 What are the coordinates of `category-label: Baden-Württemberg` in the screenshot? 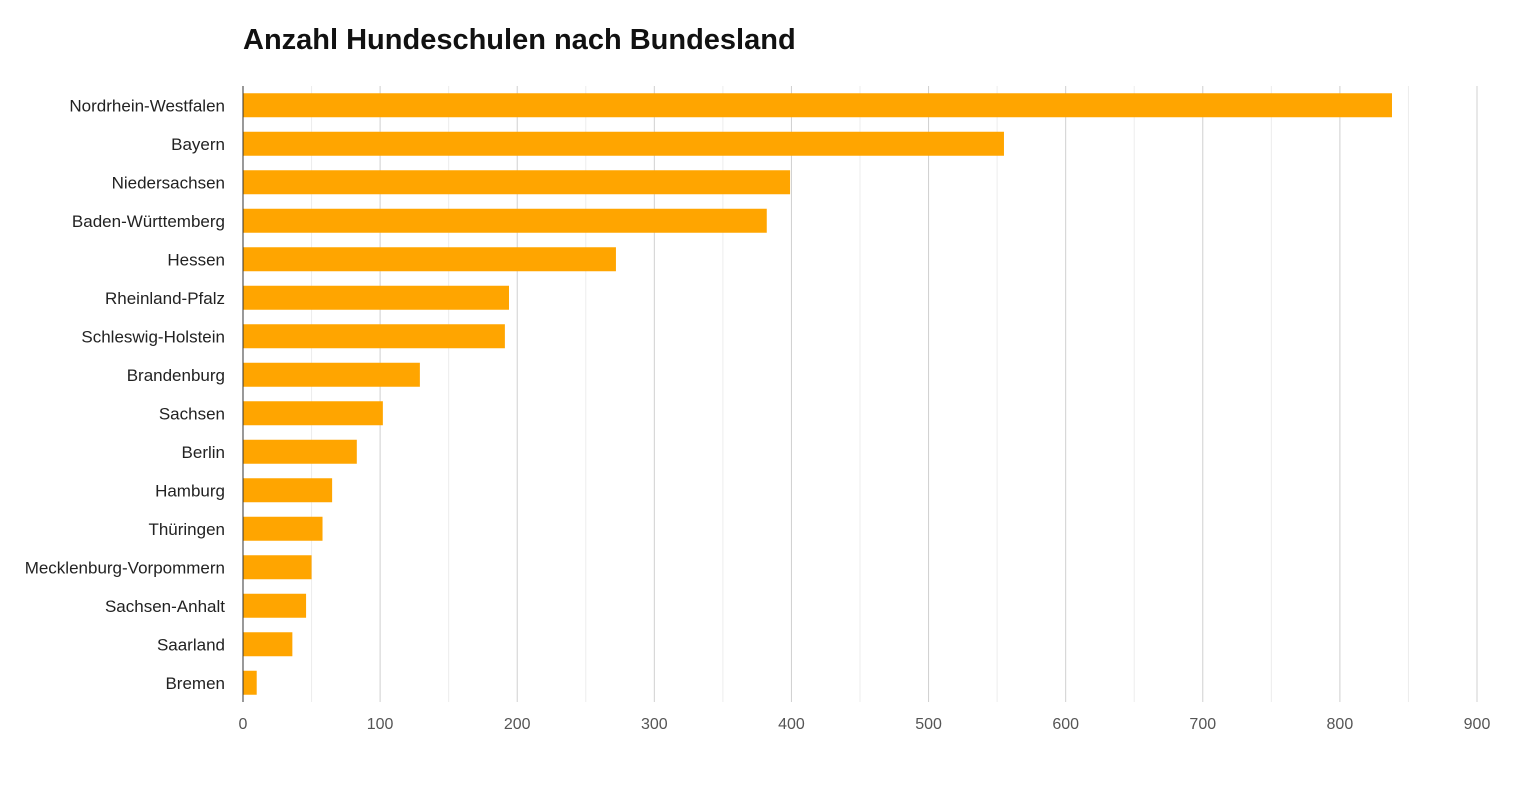 It's located at (148, 221).